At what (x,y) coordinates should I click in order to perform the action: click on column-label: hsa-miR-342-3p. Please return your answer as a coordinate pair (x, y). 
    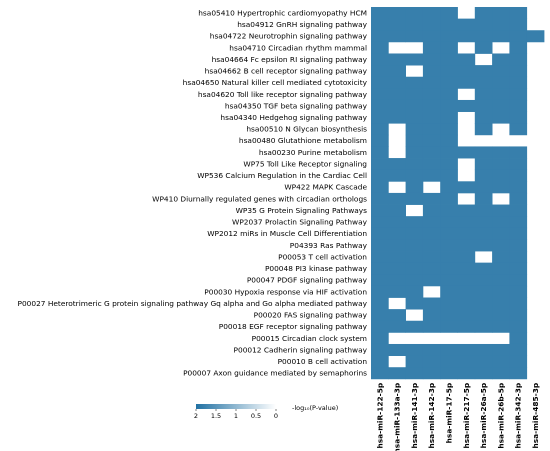
    Looking at the image, I should click on (518, 416).